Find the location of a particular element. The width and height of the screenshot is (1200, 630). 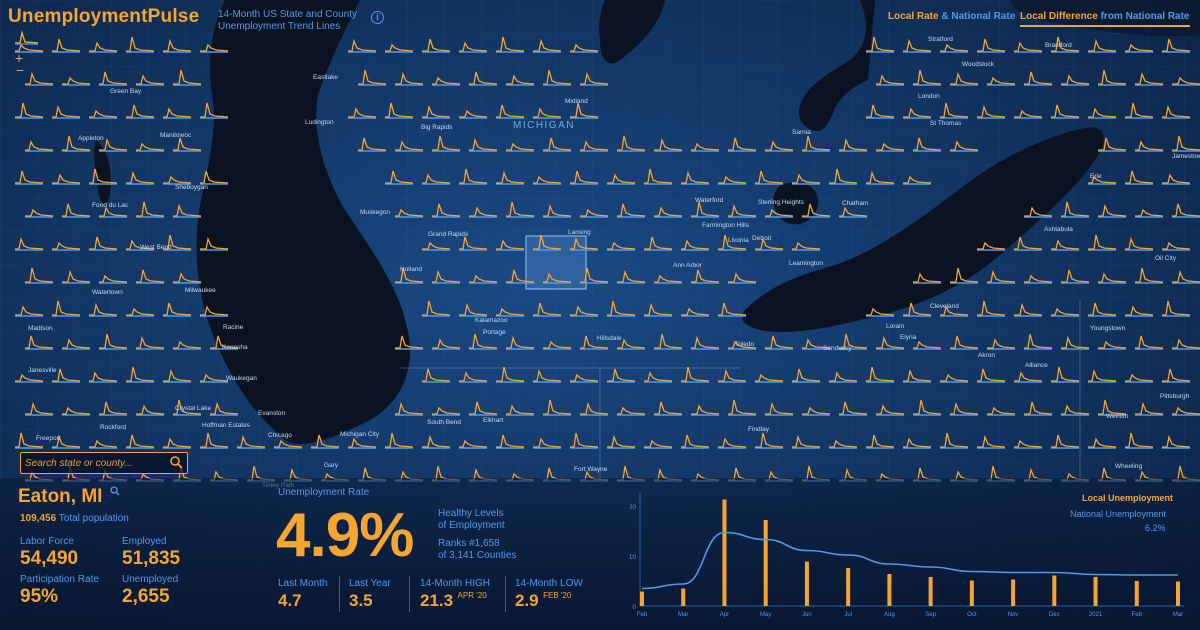

tab-local-difference: Local Difference from National Rate is located at coordinates (1105, 19).